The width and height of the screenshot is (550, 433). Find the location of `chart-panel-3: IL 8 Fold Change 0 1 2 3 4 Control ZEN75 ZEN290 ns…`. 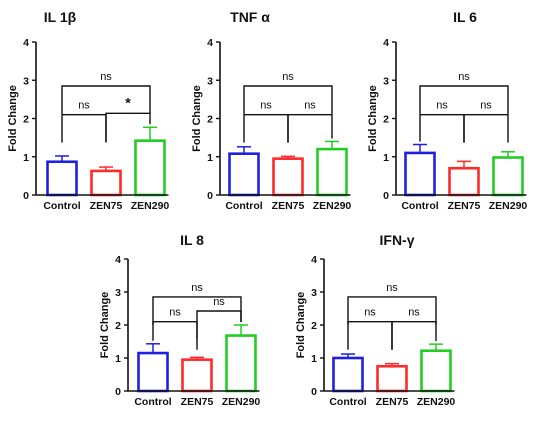

chart-panel-3: IL 8 Fold Change 0 1 2 3 4 Control ZEN75 ZEN290 ns… is located at coordinates (179, 320).